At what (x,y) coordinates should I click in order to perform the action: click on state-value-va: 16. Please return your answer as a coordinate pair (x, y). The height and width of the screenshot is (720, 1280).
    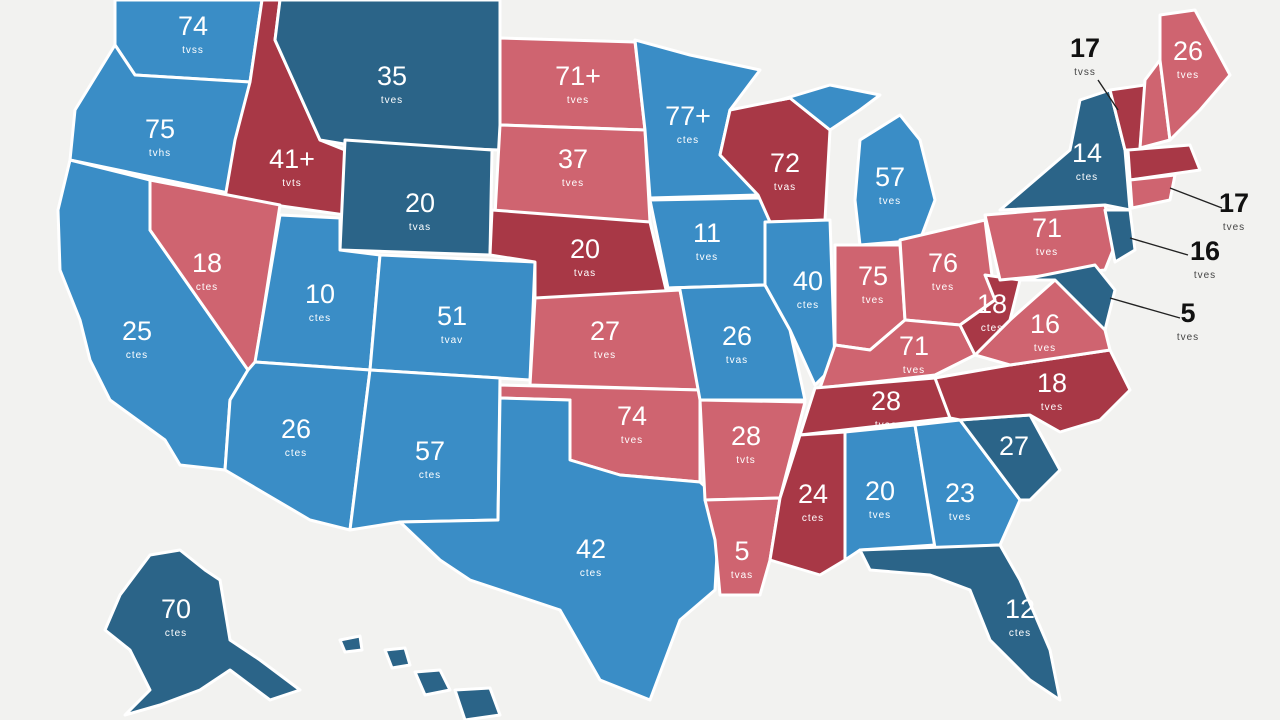
    Looking at the image, I should click on (1045, 324).